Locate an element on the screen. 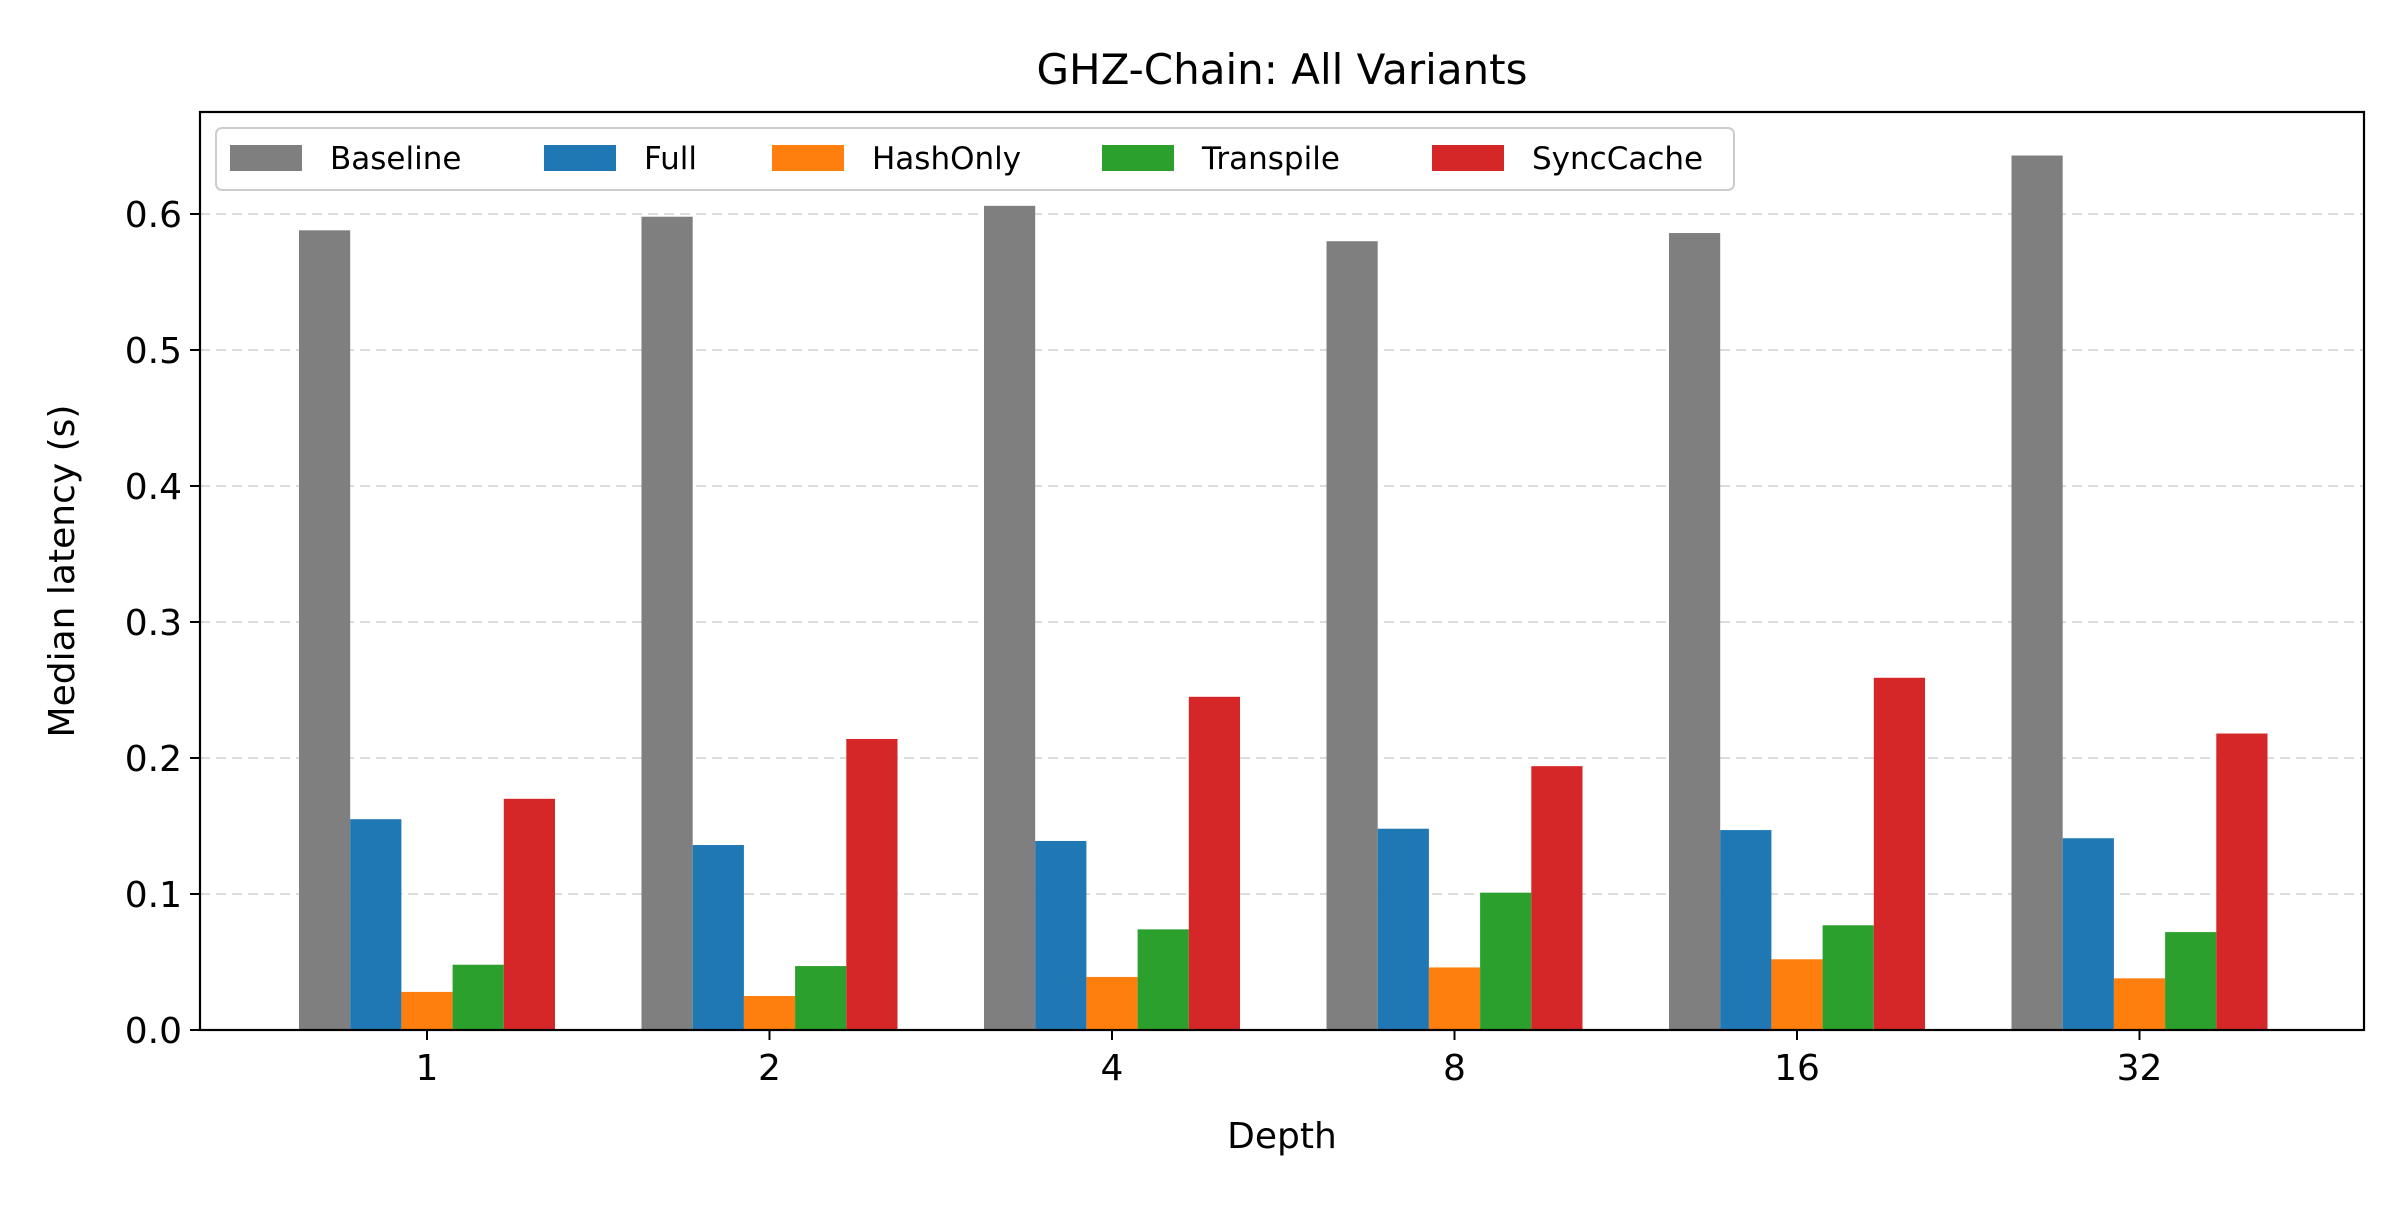  x-axis-label: Depth is located at coordinates (1282, 1136).